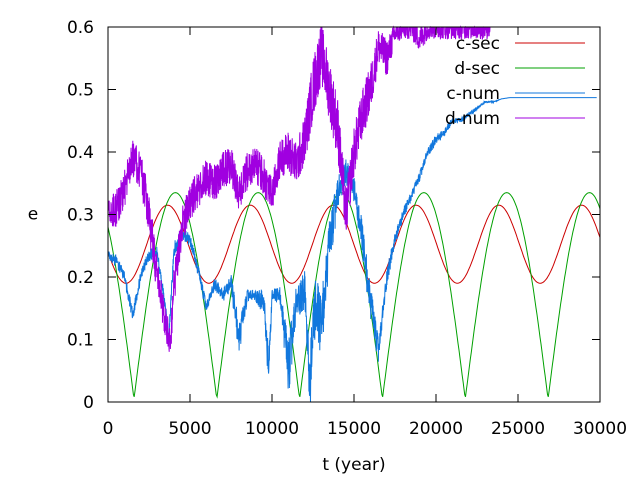 This screenshot has height=480, width=640. What do you see at coordinates (518, 429) in the screenshot?
I see `x-tick-label: 25000` at bounding box center [518, 429].